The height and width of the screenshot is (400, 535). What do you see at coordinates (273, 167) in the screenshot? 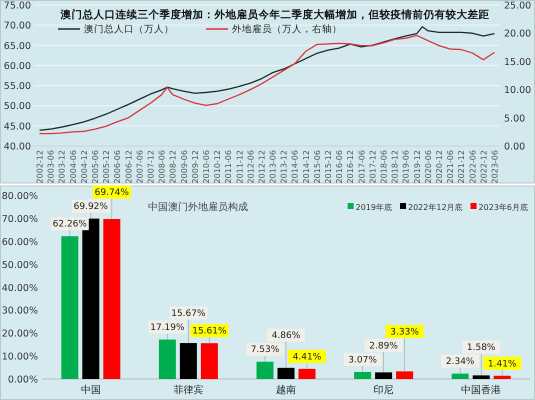
I see `x-tick-label: 2013-06` at bounding box center [273, 167].